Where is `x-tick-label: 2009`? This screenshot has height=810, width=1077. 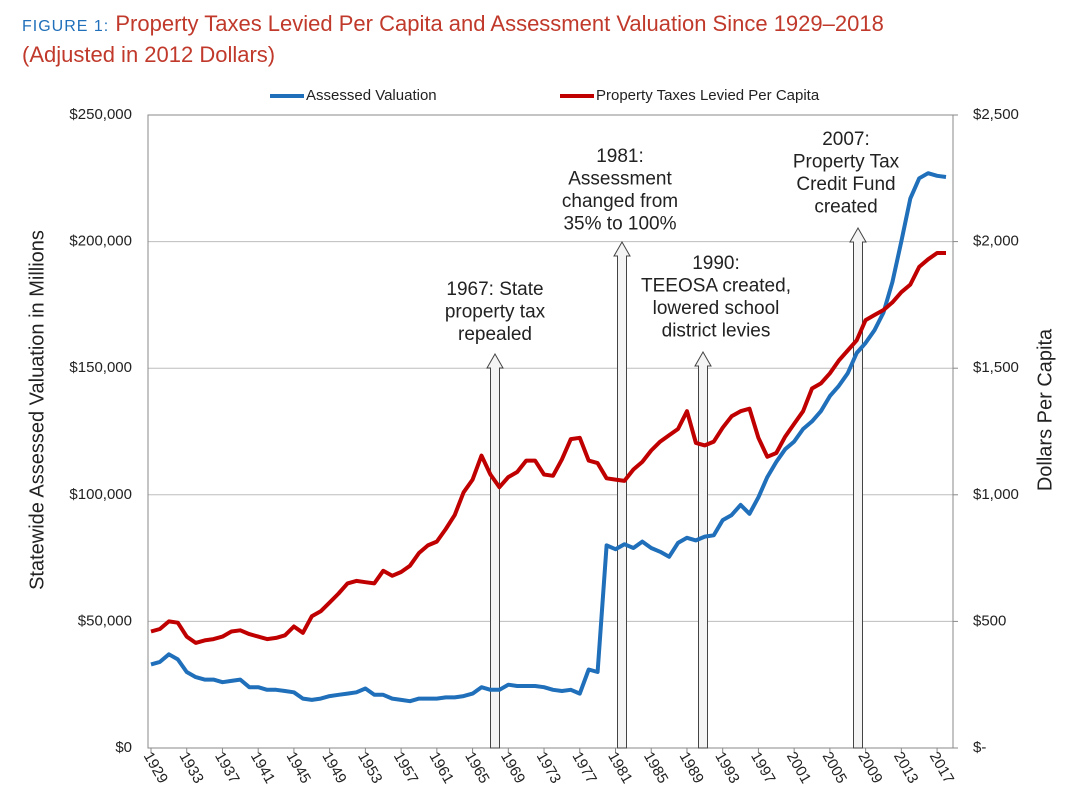 x-tick-label: 2009 is located at coordinates (869, 767).